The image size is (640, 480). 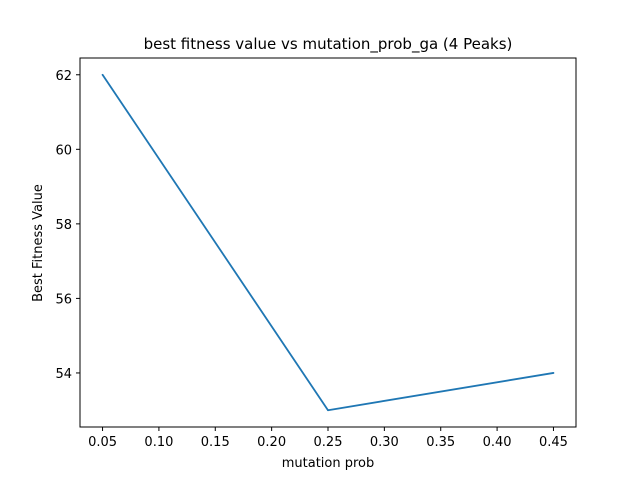 What do you see at coordinates (102, 442) in the screenshot?
I see `x-tick-label: 0.05` at bounding box center [102, 442].